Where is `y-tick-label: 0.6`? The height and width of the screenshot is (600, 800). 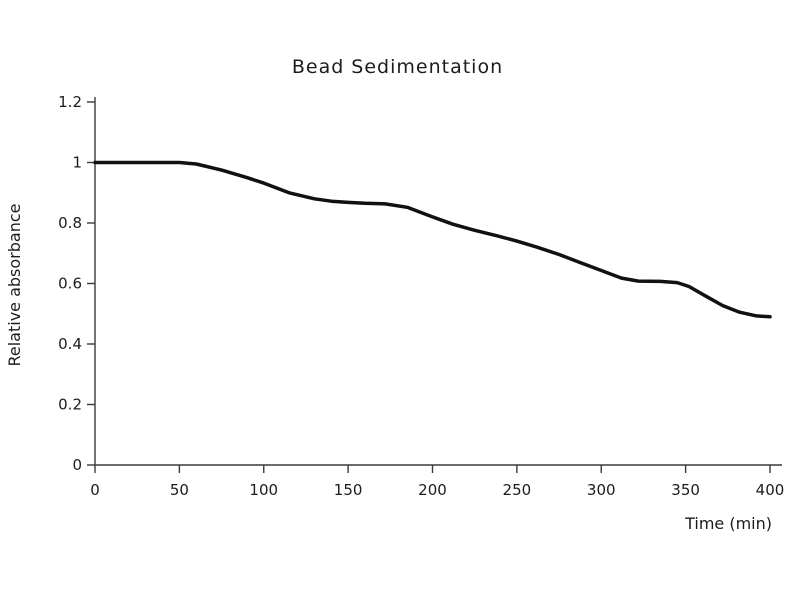 y-tick-label: 0.6 is located at coordinates (70, 284).